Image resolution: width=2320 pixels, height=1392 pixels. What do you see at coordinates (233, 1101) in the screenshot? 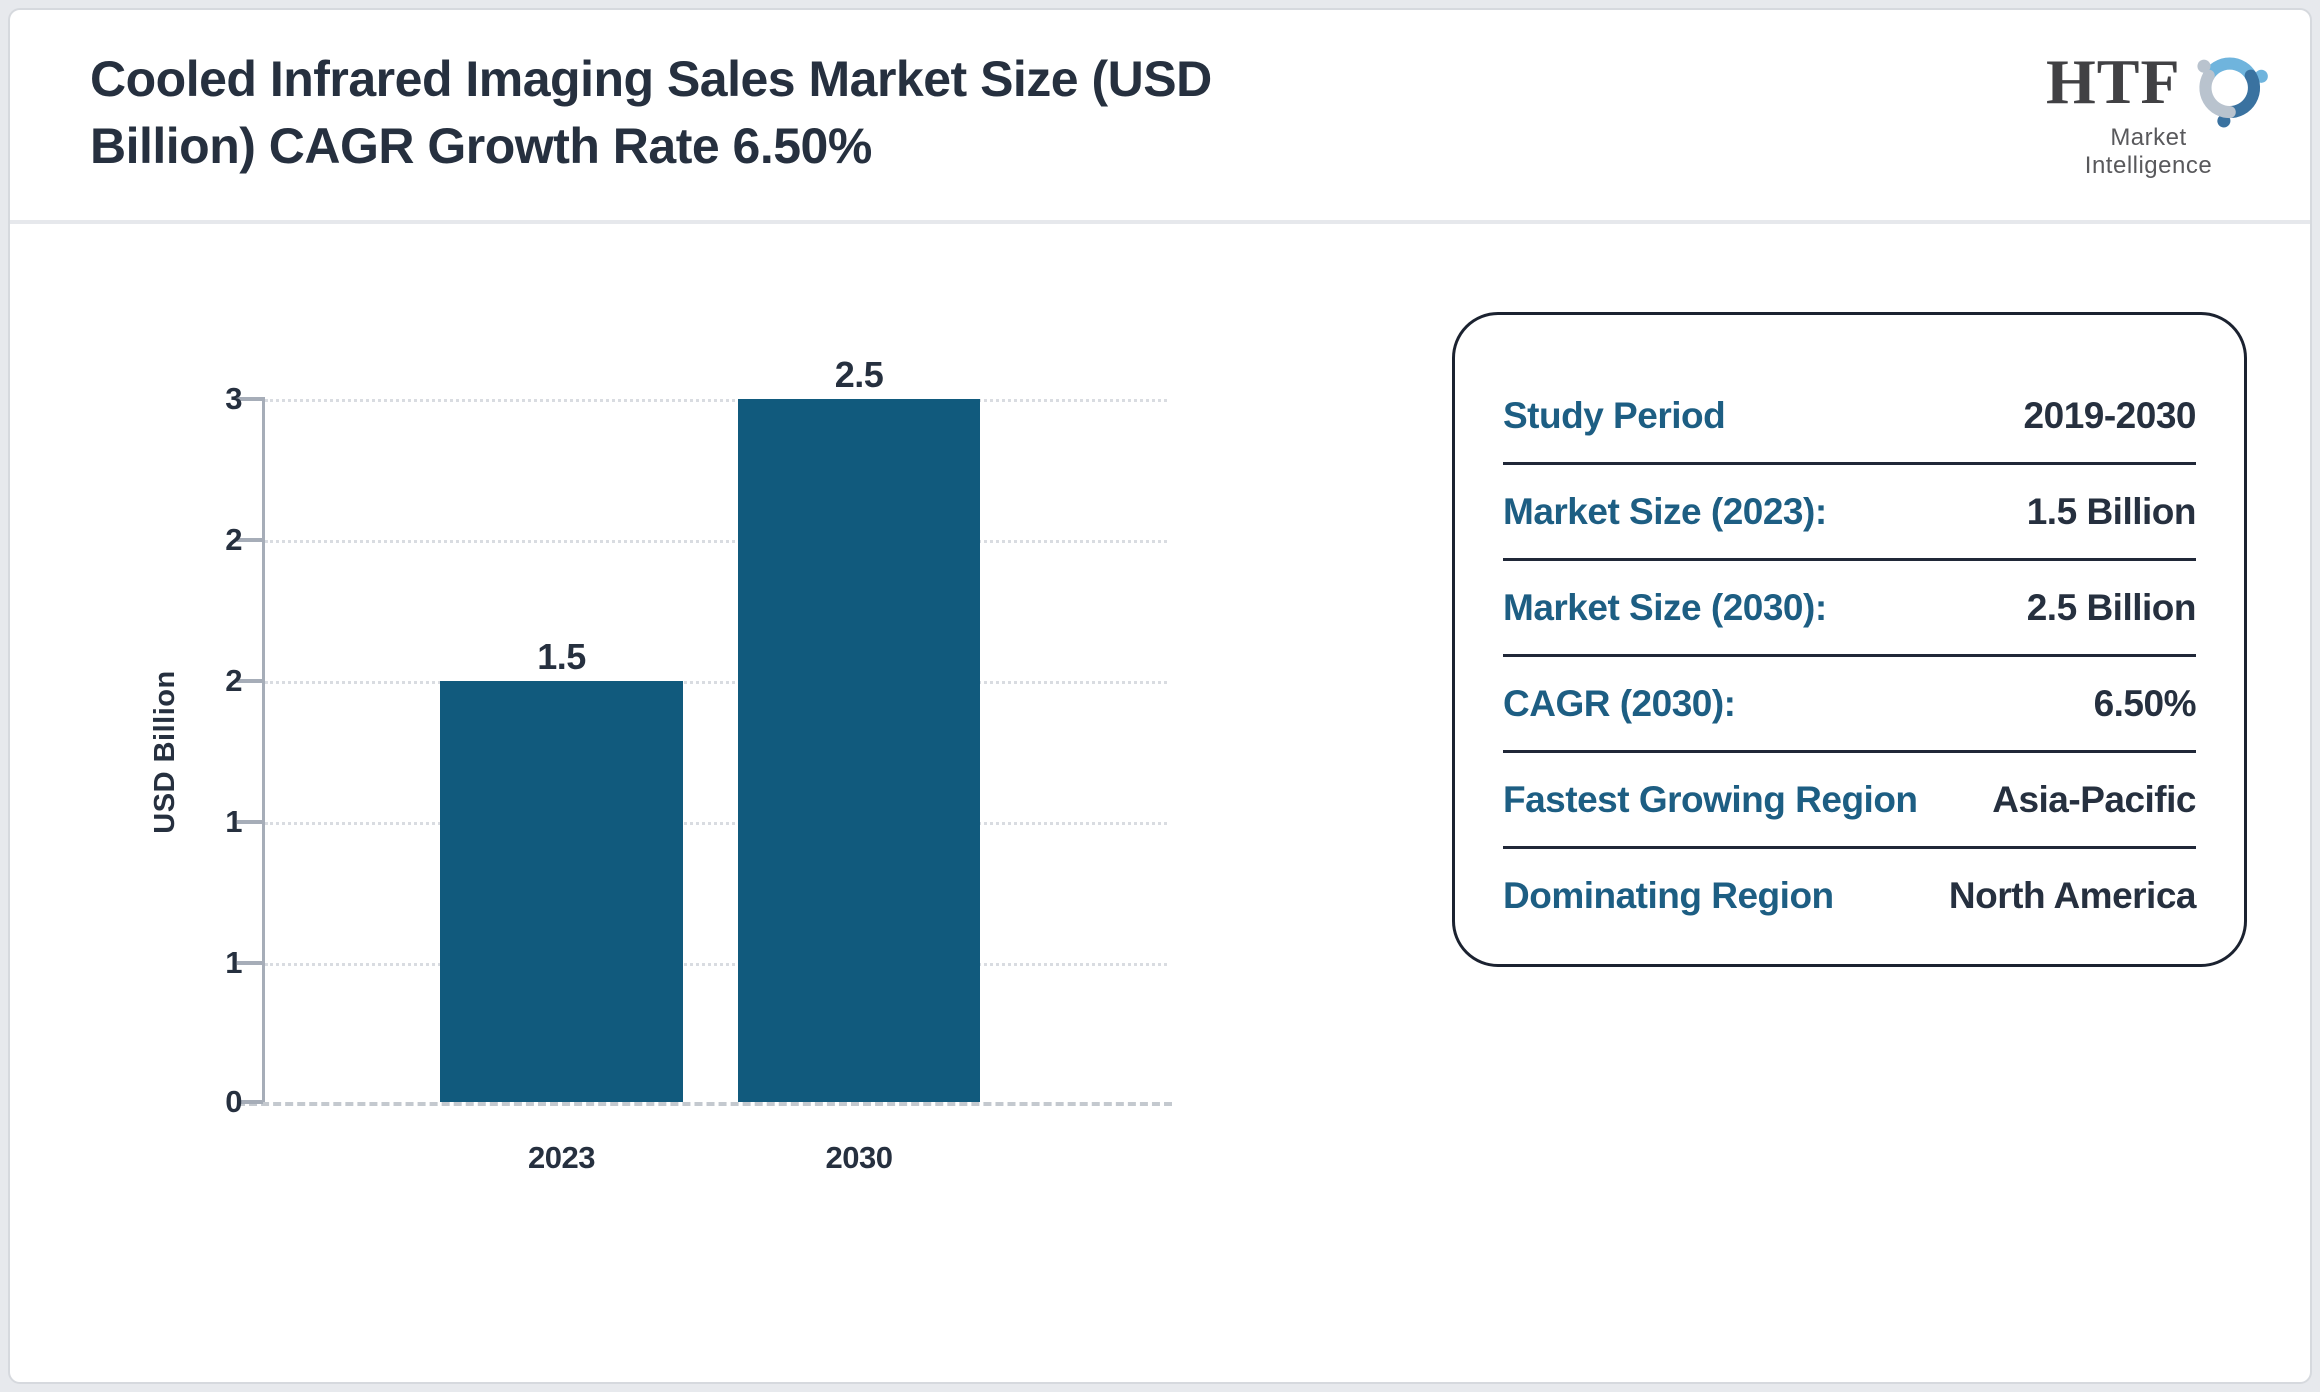
I see `y-tick-label: 0` at bounding box center [233, 1101].